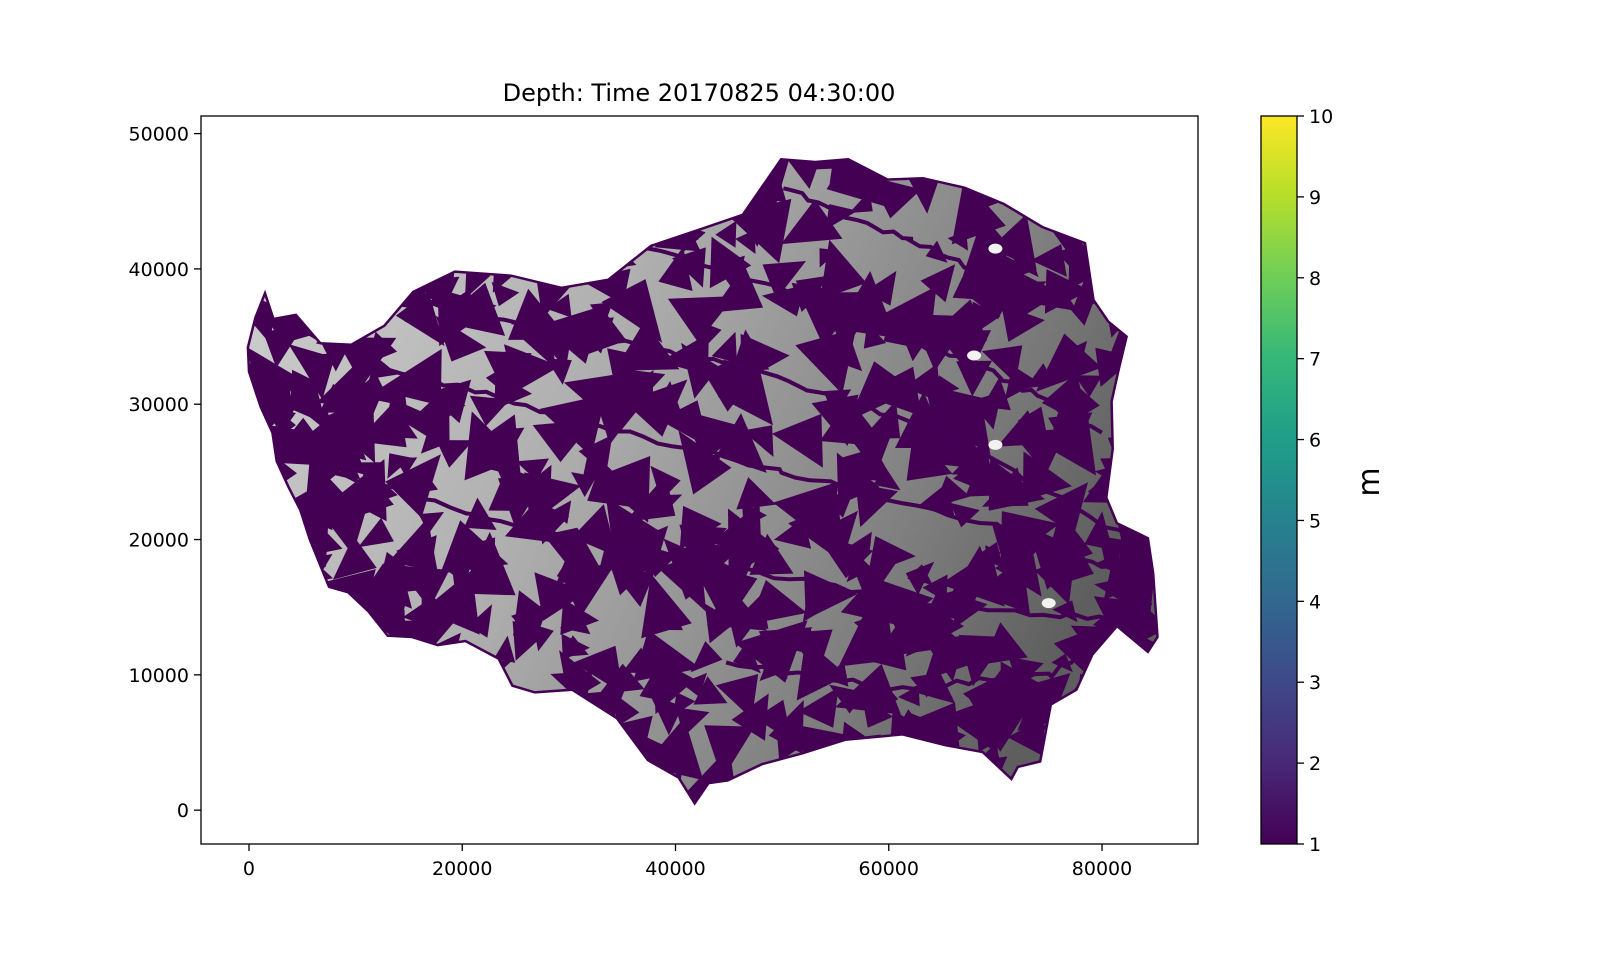 This screenshot has height=960, width=1600. What do you see at coordinates (165, 473) in the screenshot?
I see `y-axis: 0 10000 20000 30000 40000 50000` at bounding box center [165, 473].